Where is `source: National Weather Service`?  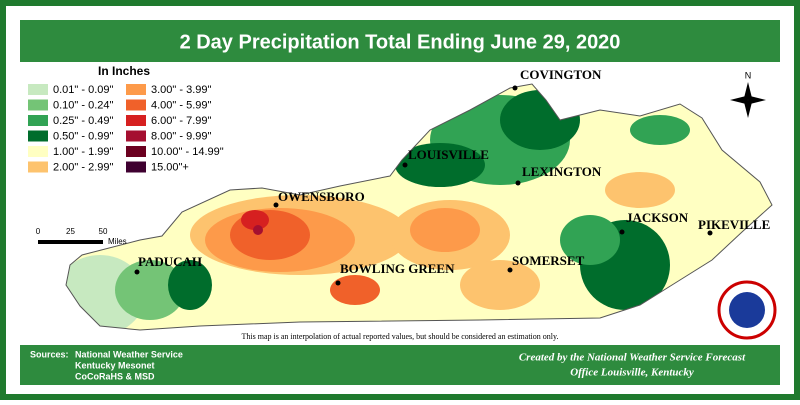 source: National Weather Service is located at coordinates (129, 354).